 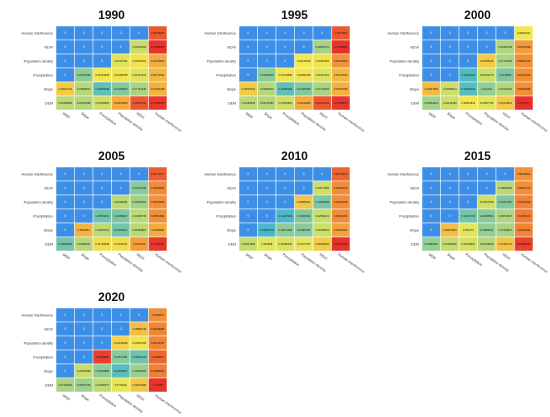 I want to click on cell-value: 0.21987351, so click(x=304, y=230).